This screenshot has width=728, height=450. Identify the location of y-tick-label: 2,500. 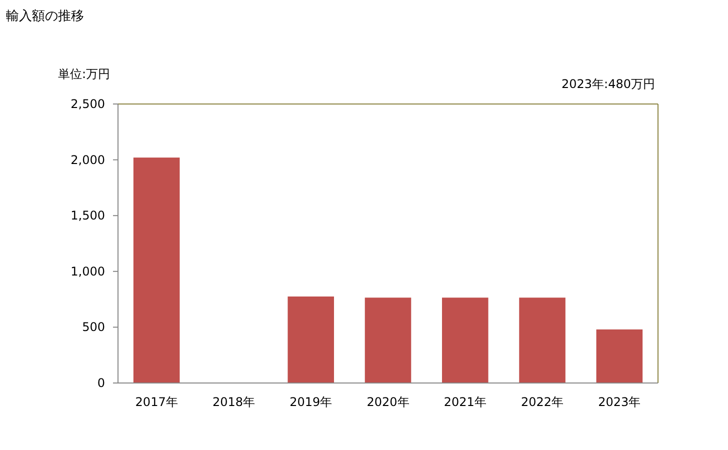
(87, 104).